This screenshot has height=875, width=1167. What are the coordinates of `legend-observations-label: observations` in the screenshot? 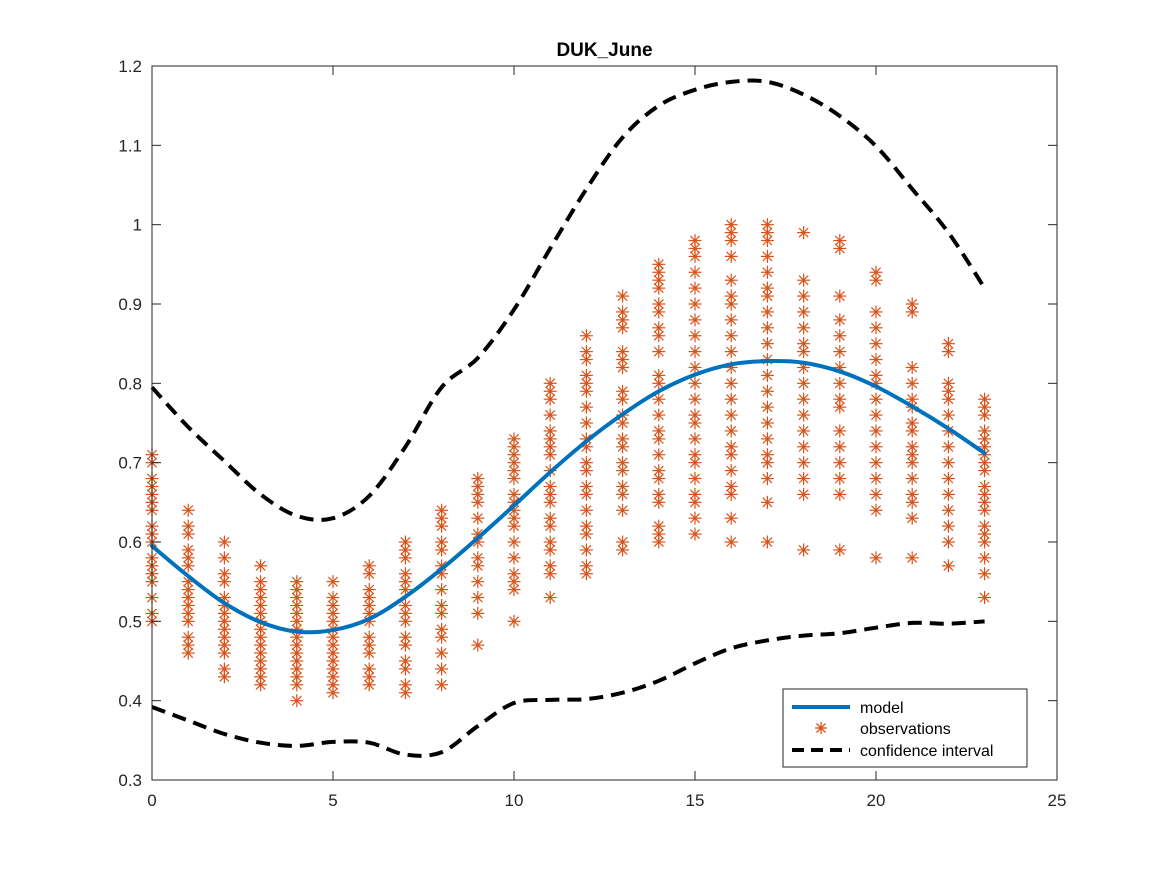 It's located at (905, 729).